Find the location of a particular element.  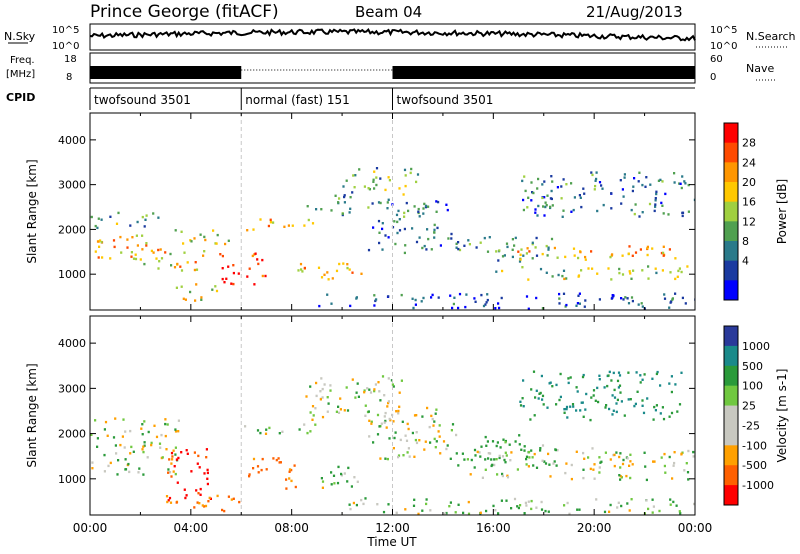

x-axis-title: Time UT is located at coordinates (391, 542).